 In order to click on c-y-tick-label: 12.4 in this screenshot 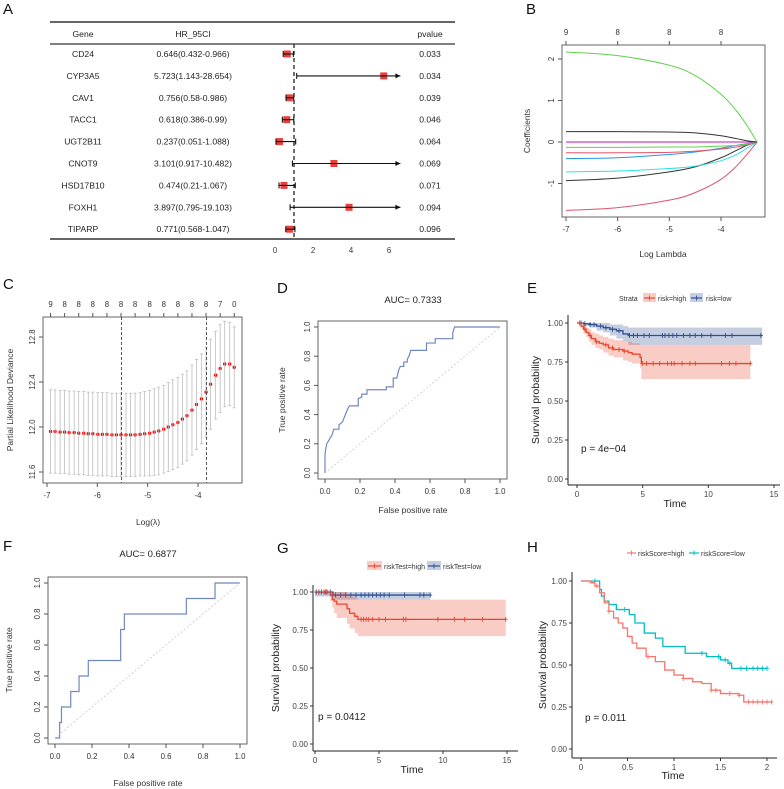, I will do `click(32, 382)`.